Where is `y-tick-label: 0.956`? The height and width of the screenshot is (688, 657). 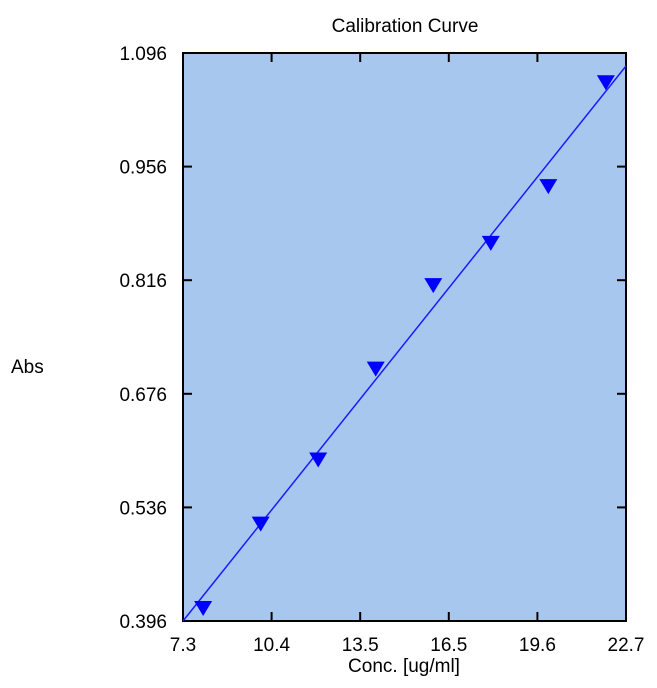
y-tick-label: 0.956 is located at coordinates (143, 168).